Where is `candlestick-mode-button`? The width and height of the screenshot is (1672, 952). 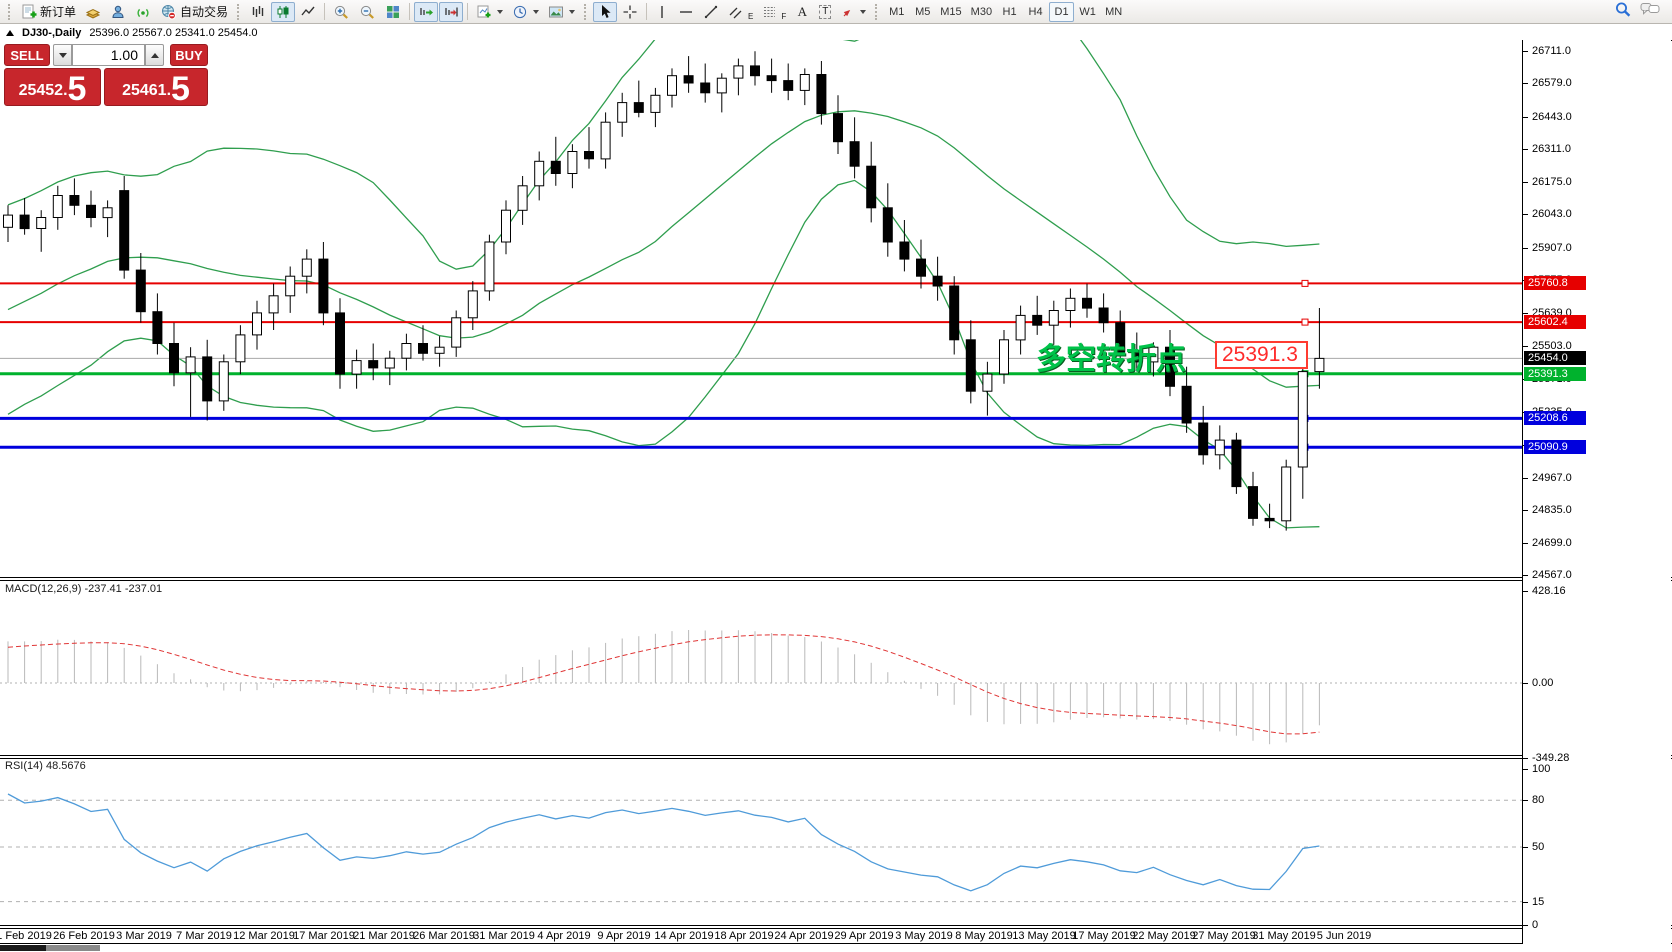 candlestick-mode-button is located at coordinates (283, 11).